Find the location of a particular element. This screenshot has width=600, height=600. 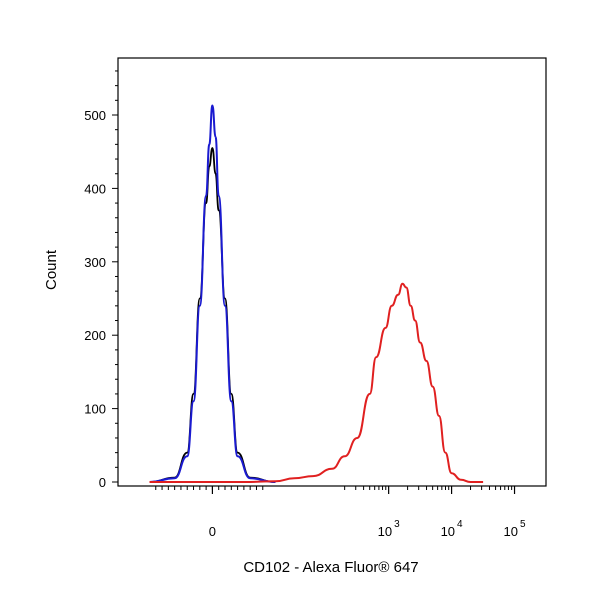

y-tick-label: 500 is located at coordinates (95, 115).